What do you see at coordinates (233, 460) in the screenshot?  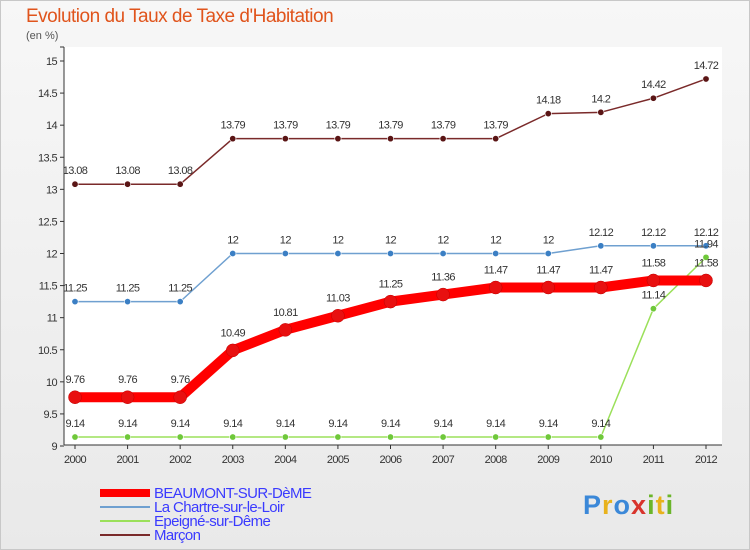 I see `x-tick-label: 2003` at bounding box center [233, 460].